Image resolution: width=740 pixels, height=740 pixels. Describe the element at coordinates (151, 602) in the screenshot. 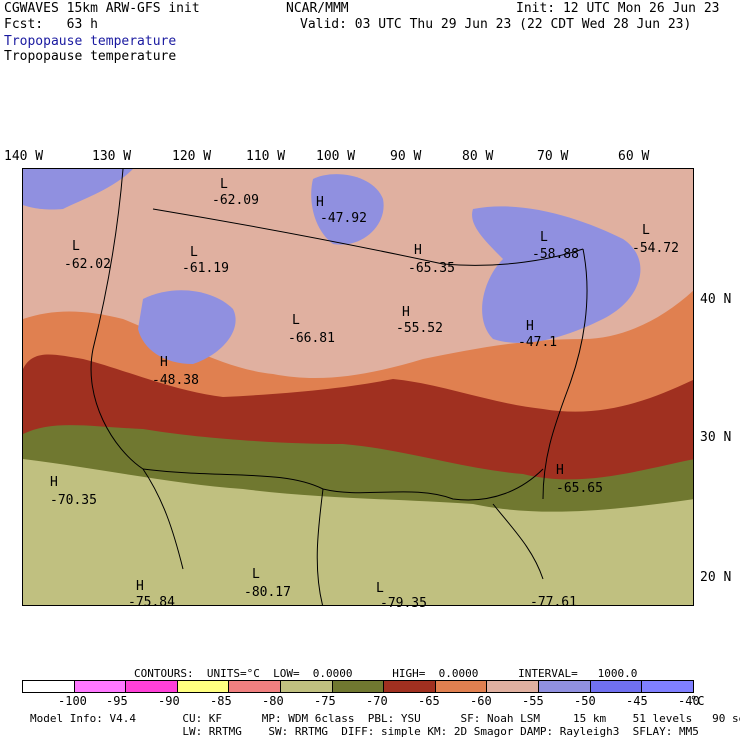

I see `extremum-value: -75.84` at that location.